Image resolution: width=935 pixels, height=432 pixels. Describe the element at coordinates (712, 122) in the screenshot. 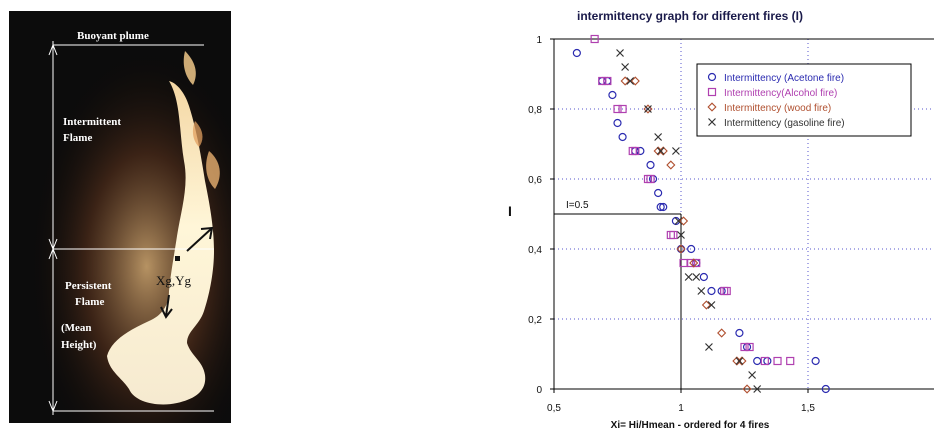

I see `legend-marker-gasoline` at that location.